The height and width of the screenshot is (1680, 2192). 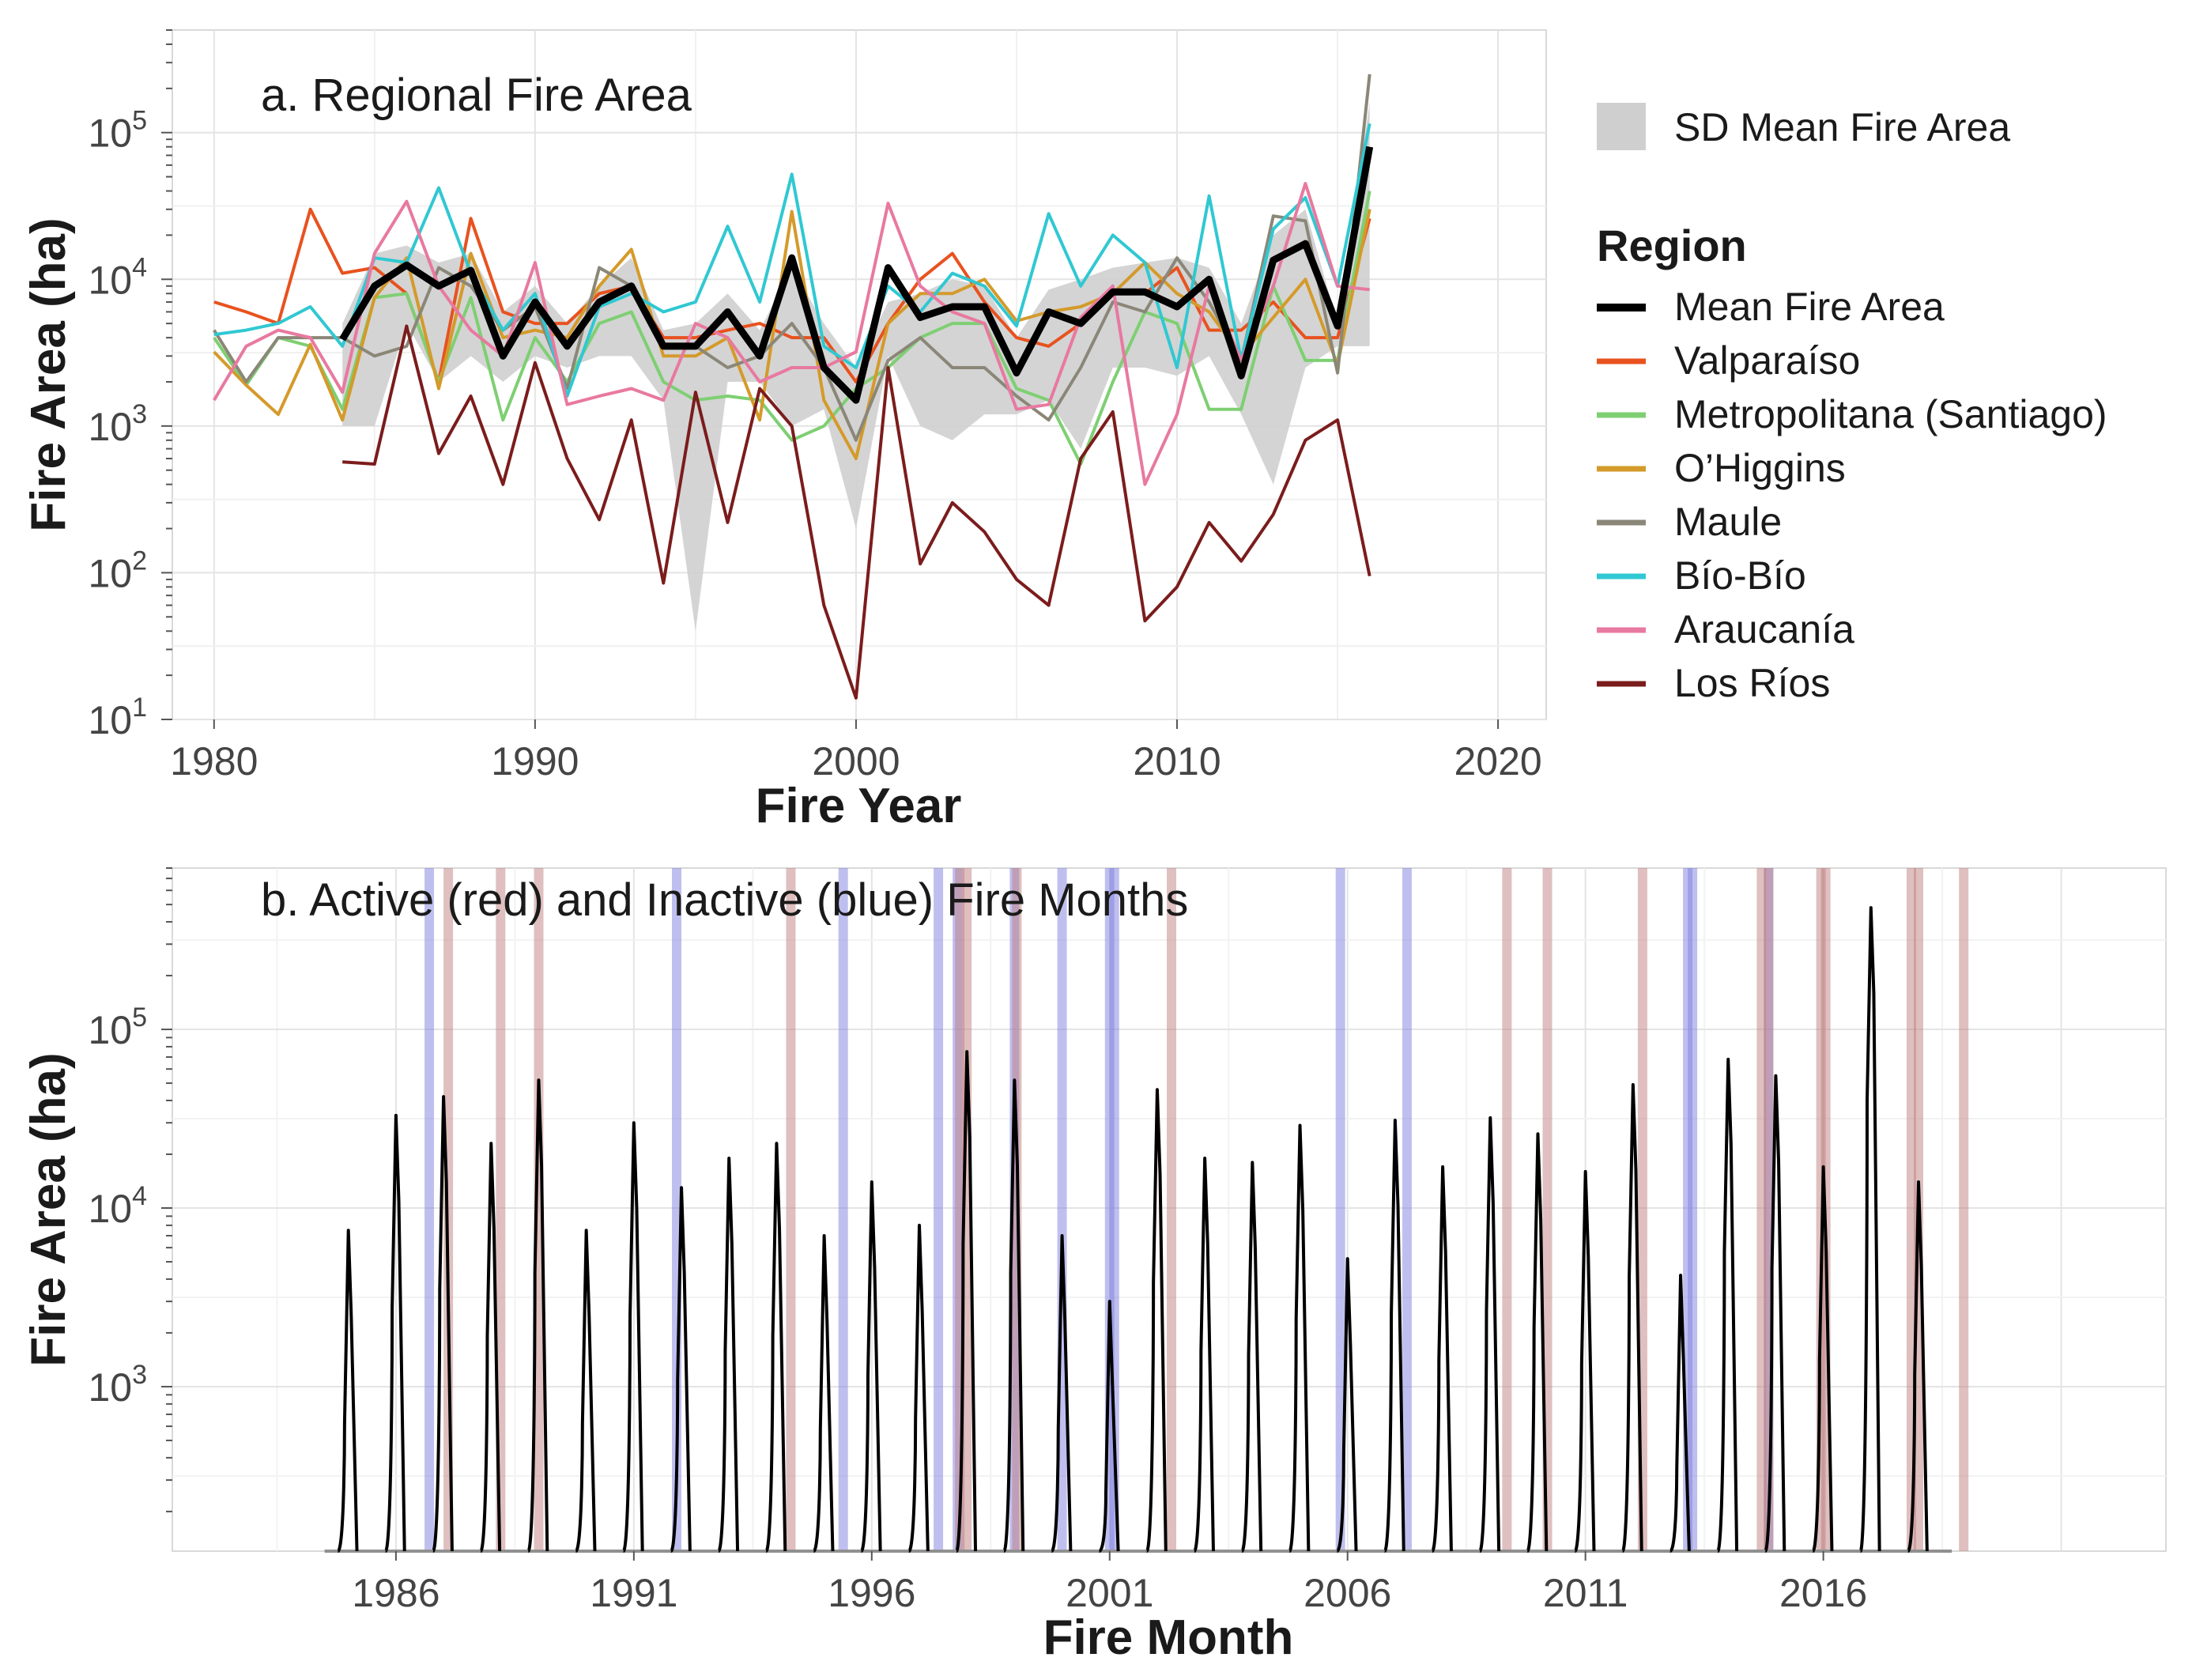 I want to click on legend-label: Metropolitana (Santiago), so click(x=1891, y=414).